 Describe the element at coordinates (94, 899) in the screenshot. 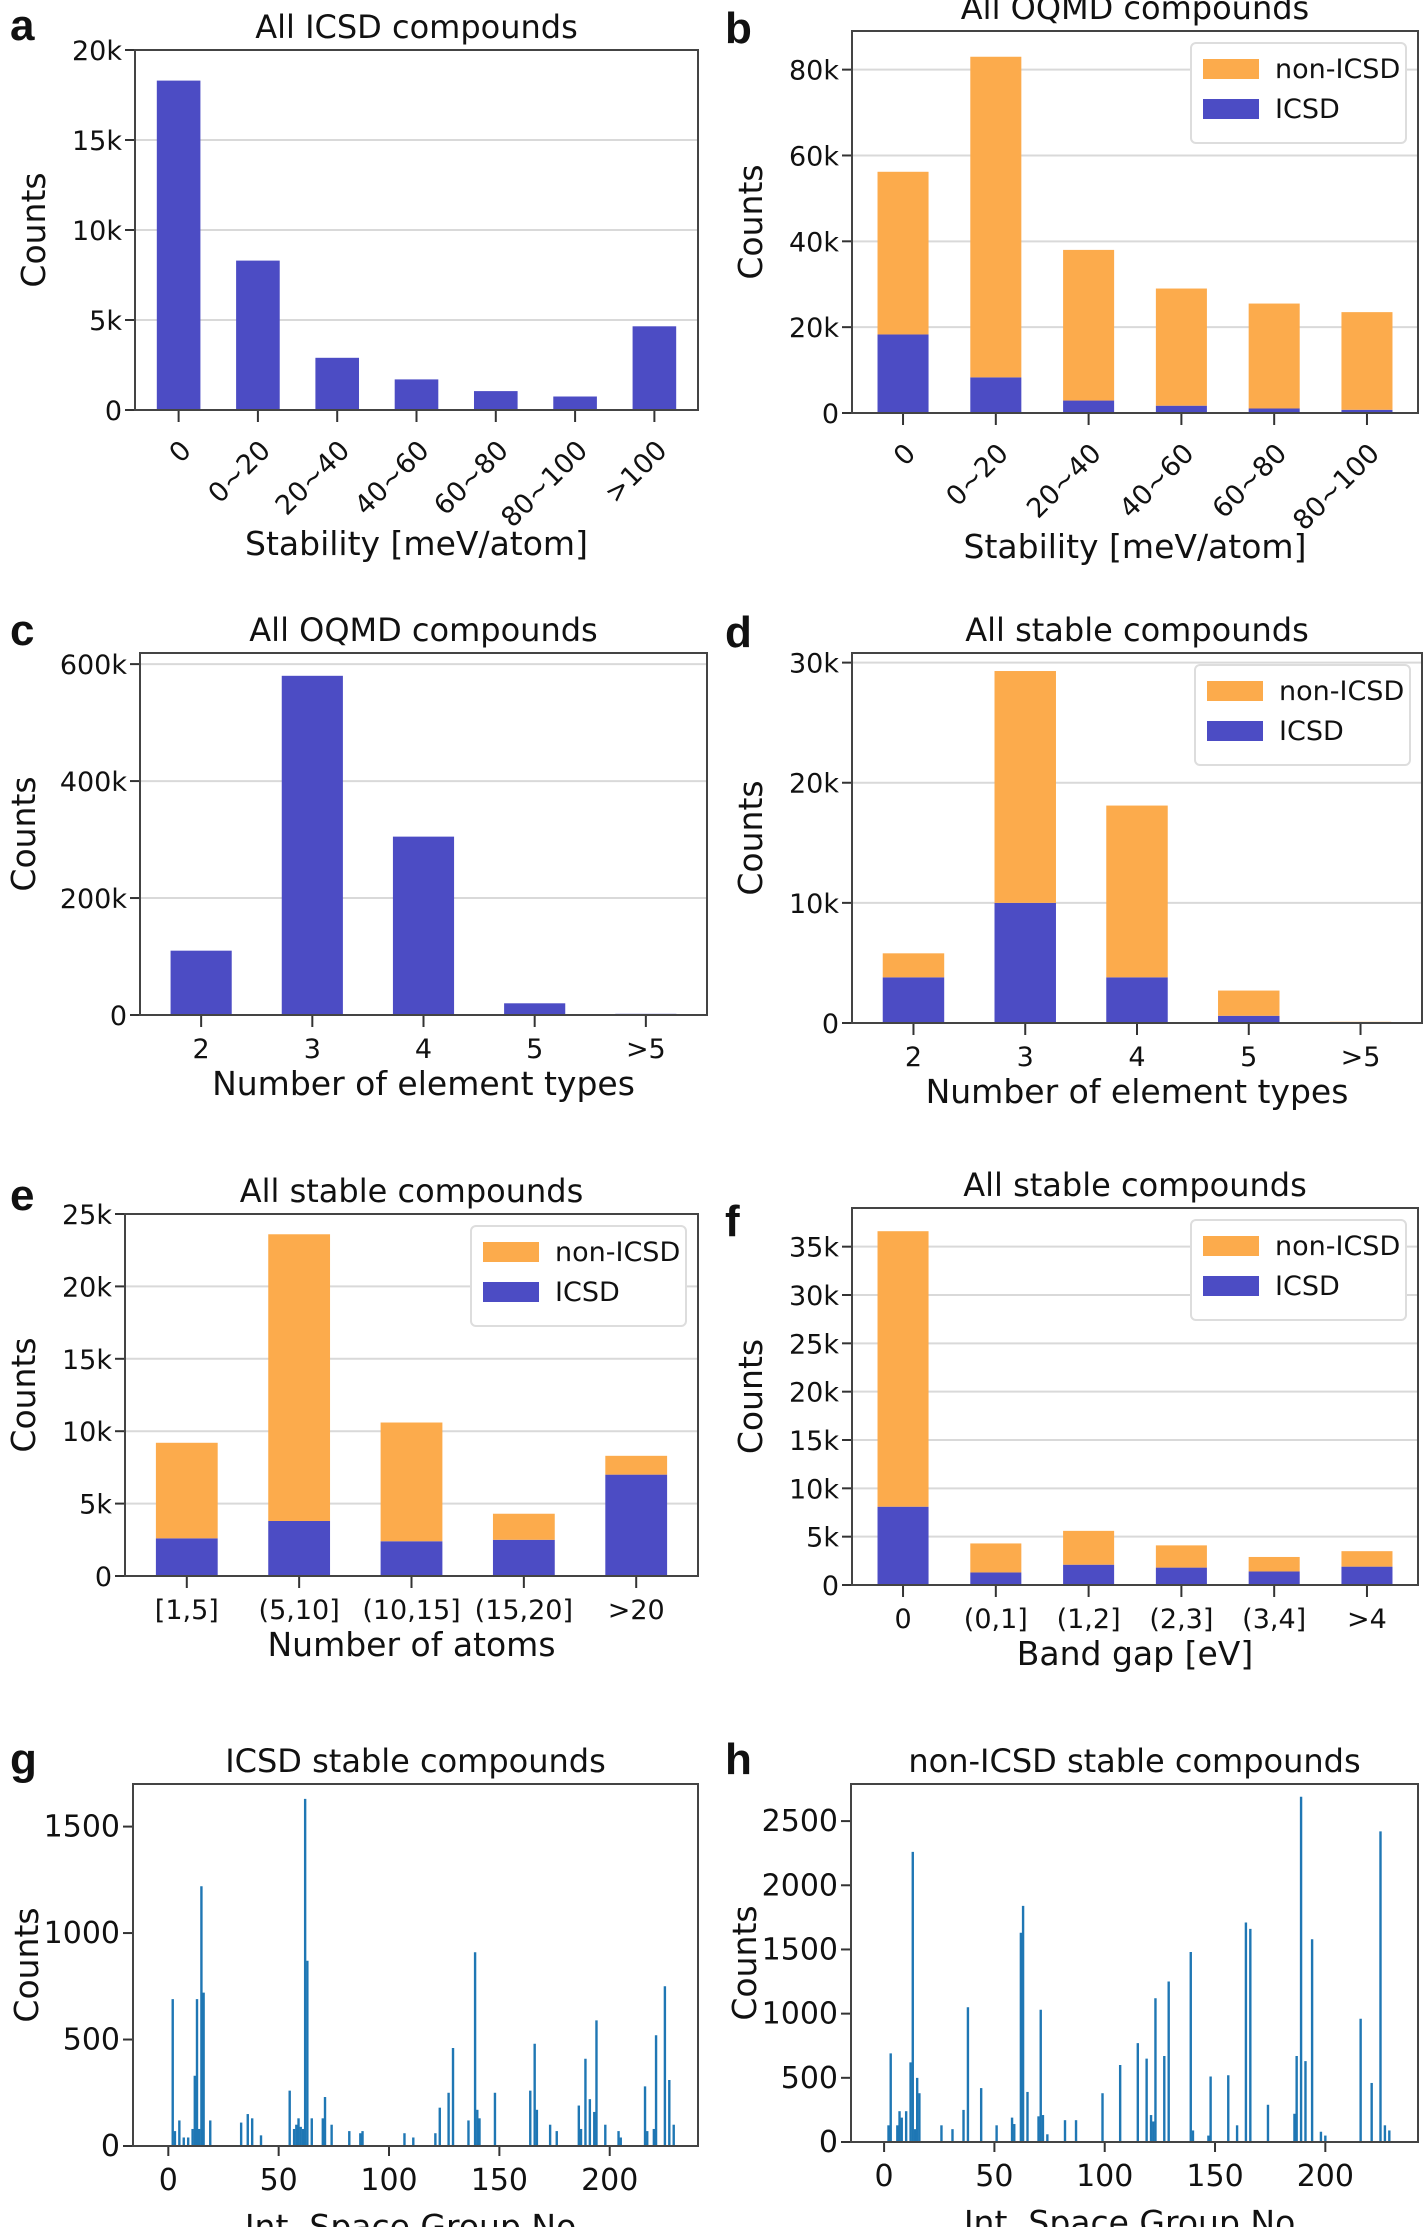

I see `y-tick-label: 200k` at that location.